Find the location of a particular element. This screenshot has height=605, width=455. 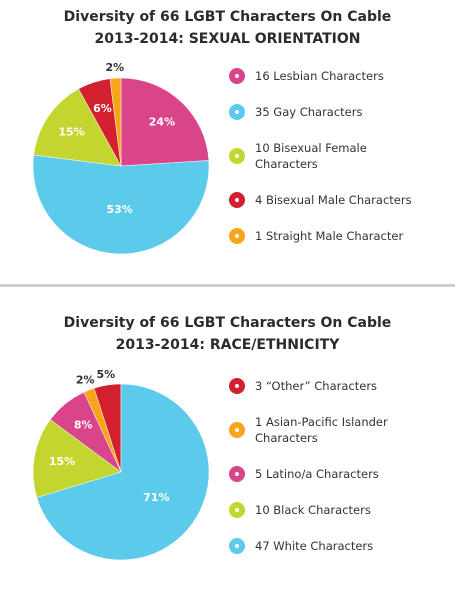

legend-label: 1 Asian-Pacific Islander Characters is located at coordinates (321, 430).